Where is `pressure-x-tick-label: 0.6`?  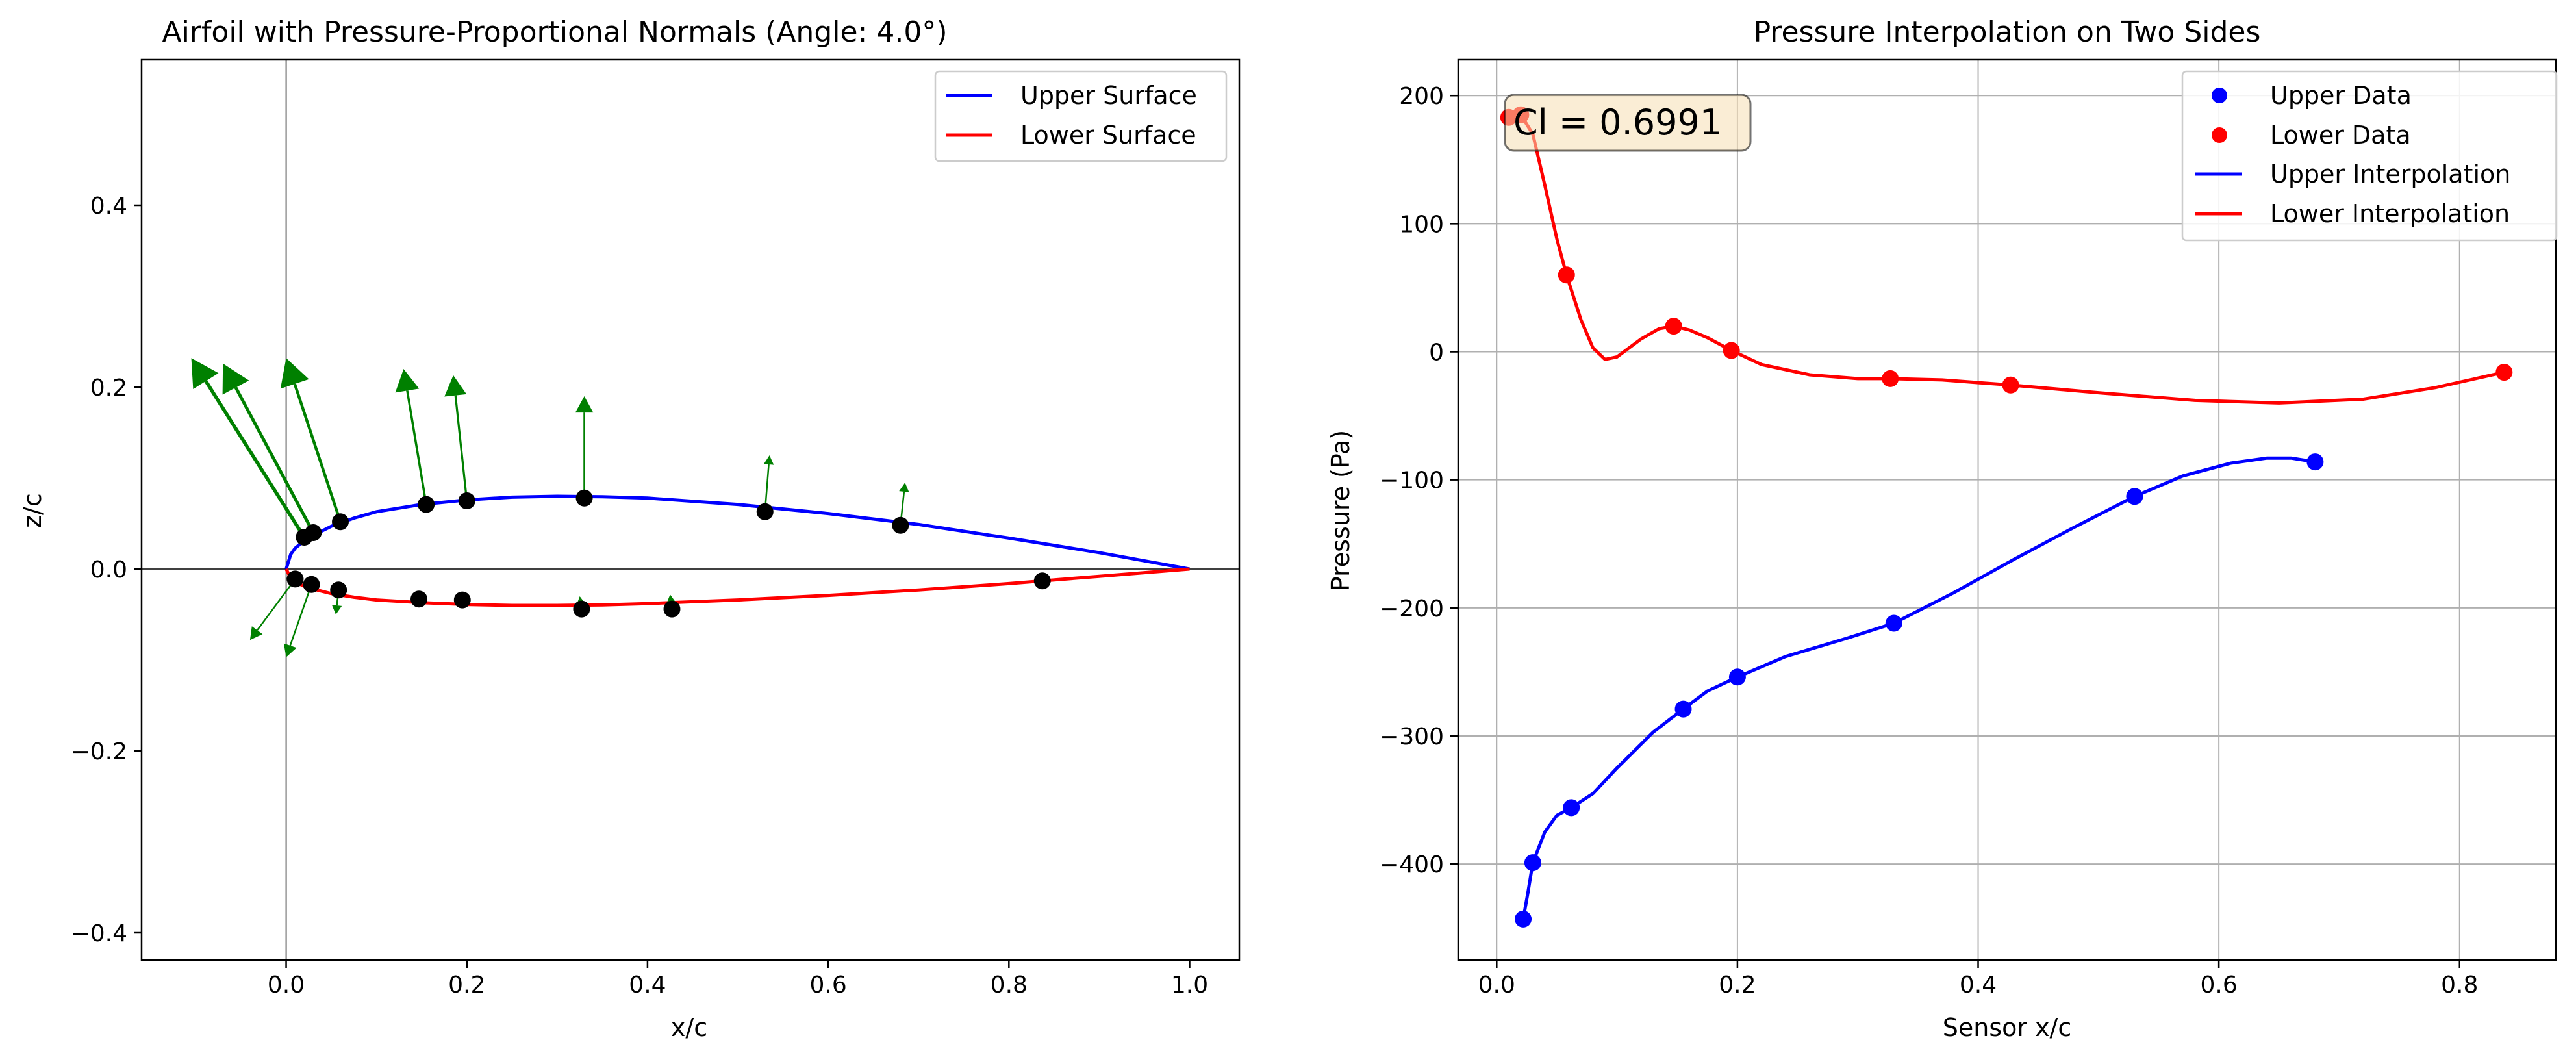
pressure-x-tick-label: 0.6 is located at coordinates (2219, 985).